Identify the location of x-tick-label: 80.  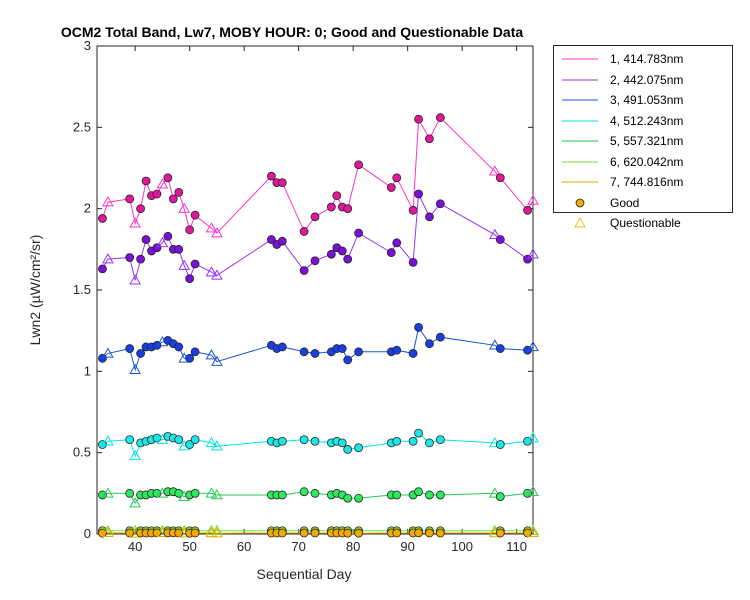
(353, 546).